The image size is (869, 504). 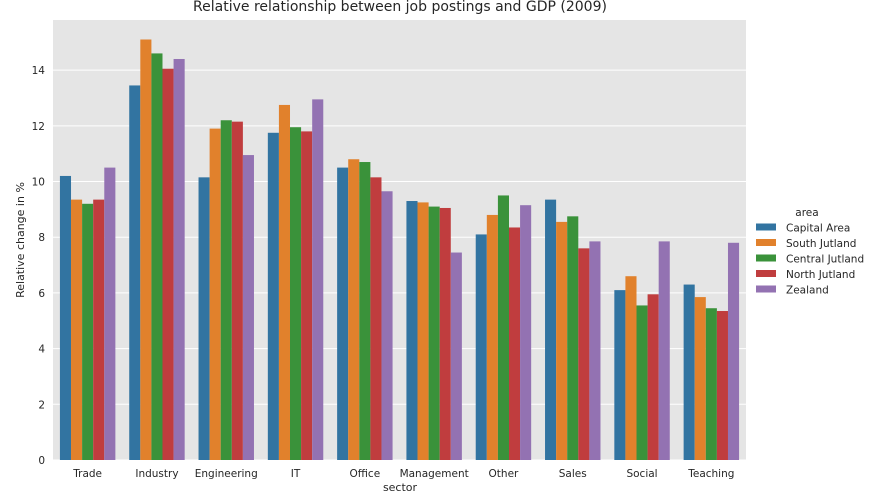 What do you see at coordinates (806, 213) in the screenshot?
I see `legend-title: area` at bounding box center [806, 213].